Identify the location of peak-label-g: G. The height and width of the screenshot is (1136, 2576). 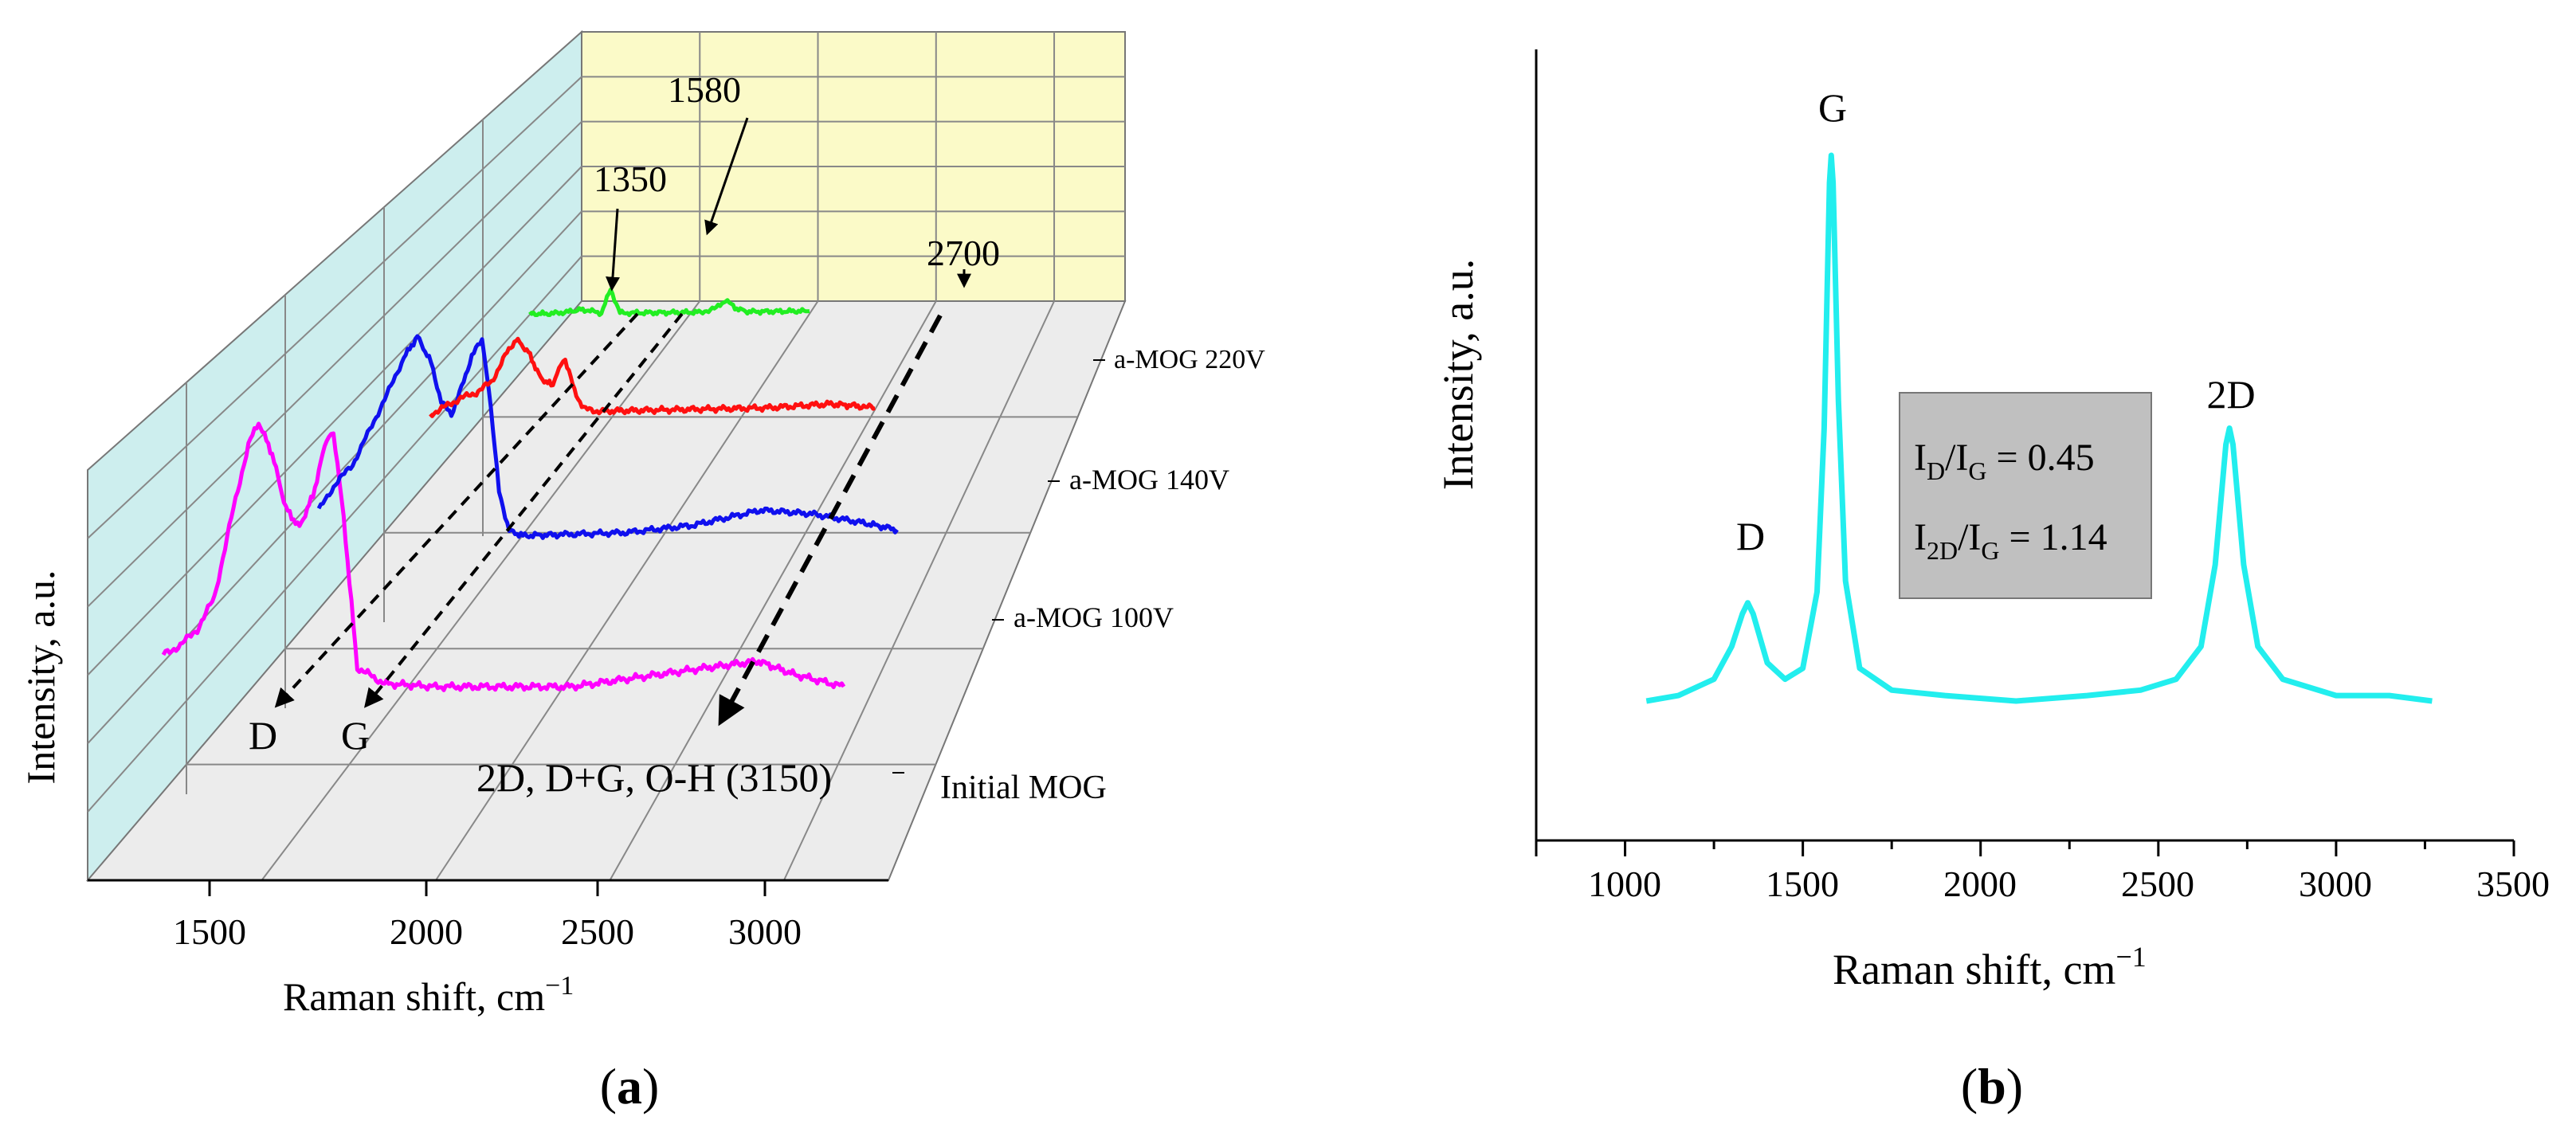
(1833, 107).